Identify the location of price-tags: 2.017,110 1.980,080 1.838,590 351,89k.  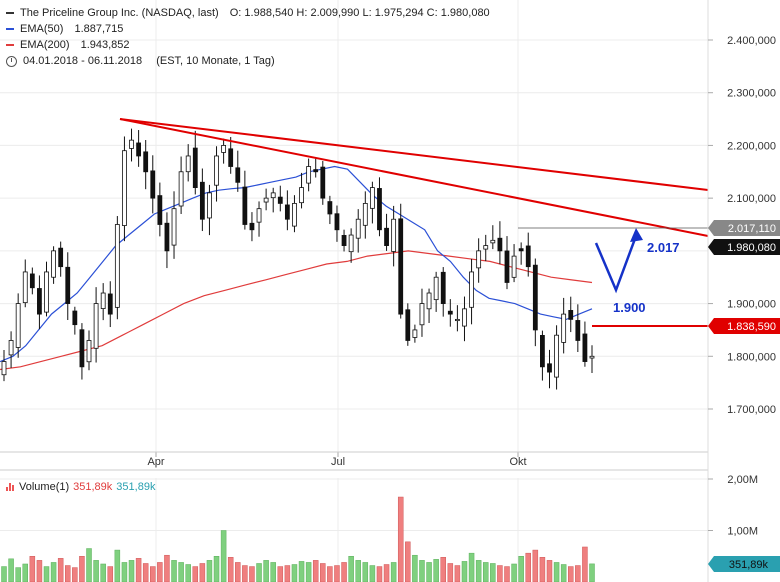
(744, 396).